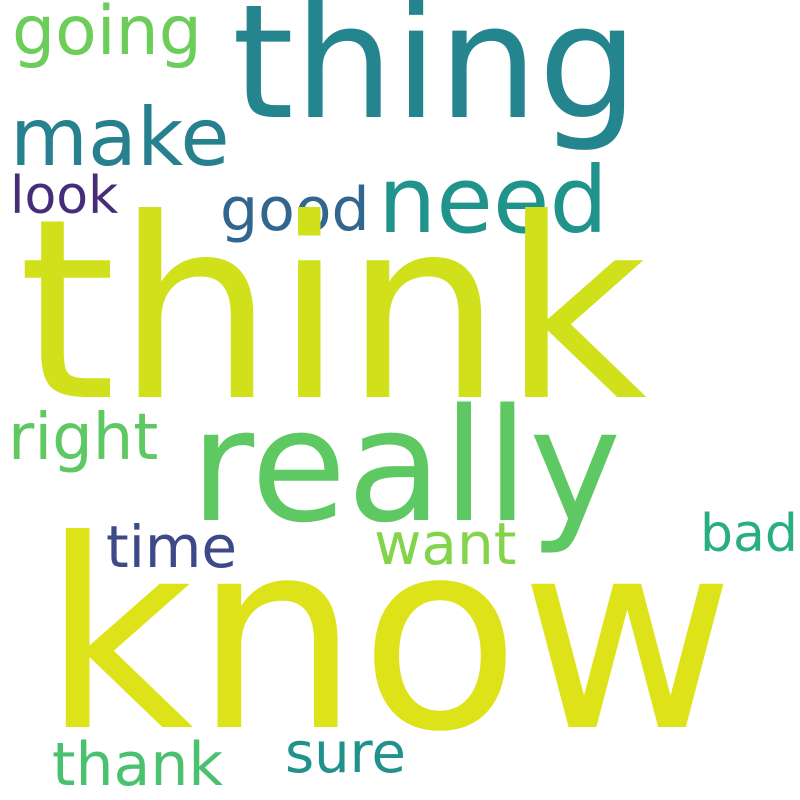  I want to click on word-thing: thing, so click(435, 77).